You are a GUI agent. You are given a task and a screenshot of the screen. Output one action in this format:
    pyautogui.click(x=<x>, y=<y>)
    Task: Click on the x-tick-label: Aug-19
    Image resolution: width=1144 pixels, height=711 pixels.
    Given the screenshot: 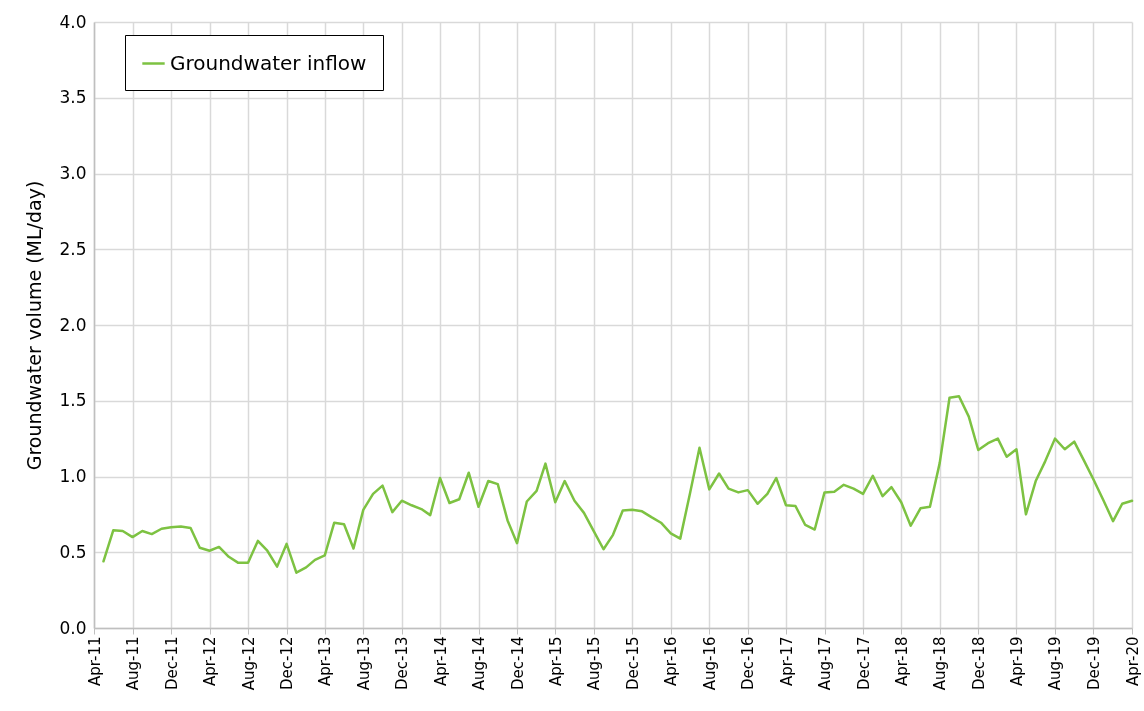 What is the action you would take?
    pyautogui.click(x=1055, y=663)
    